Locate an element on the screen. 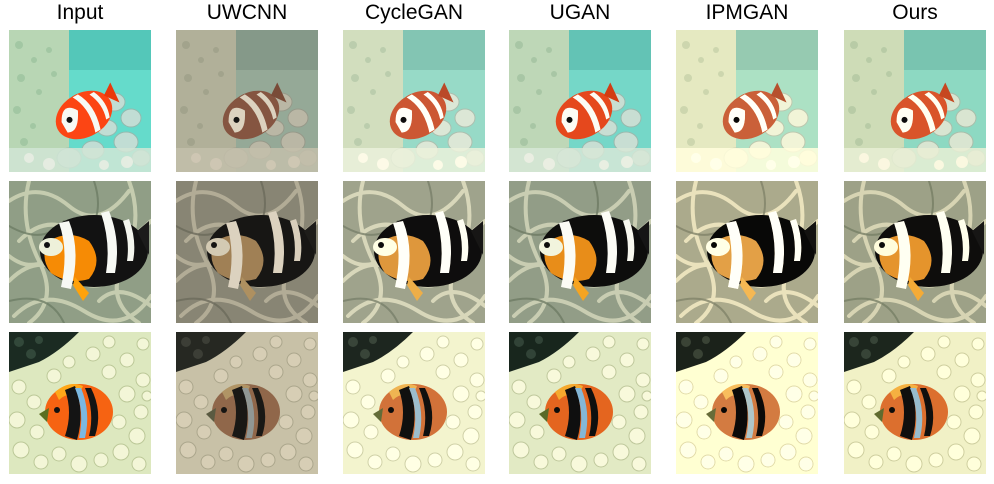  column-label-ours: Ours is located at coordinates (915, 12).